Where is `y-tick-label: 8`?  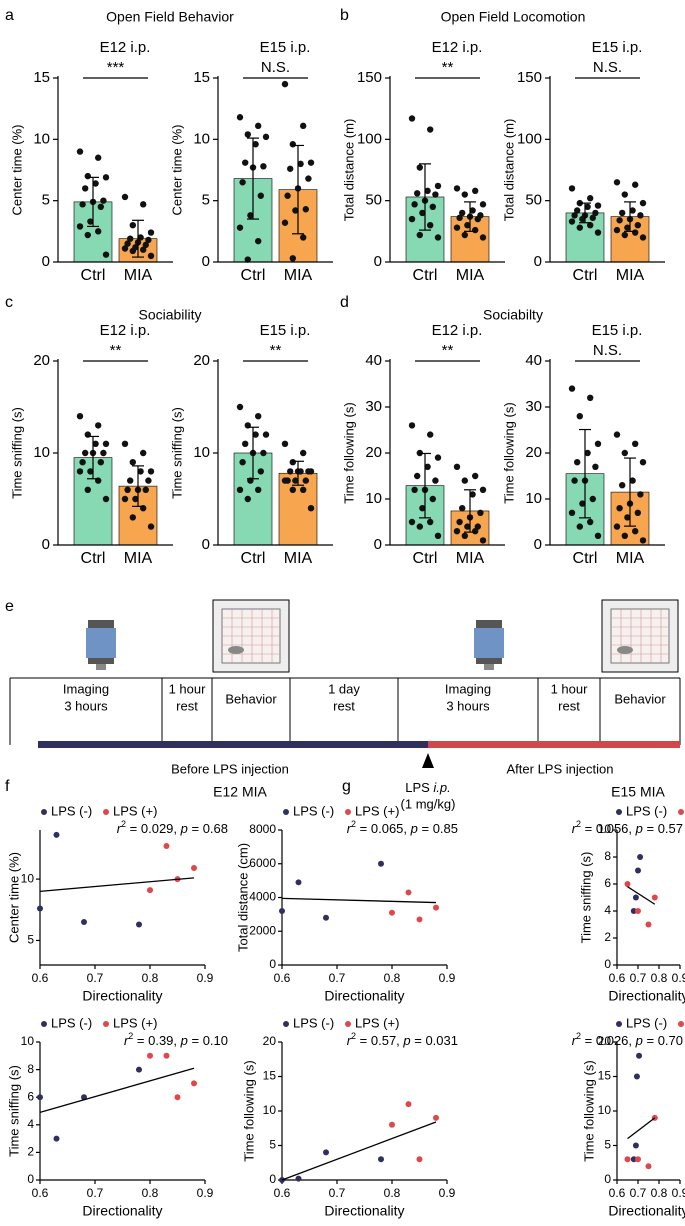
y-tick-label: 8 is located at coordinates (607, 856).